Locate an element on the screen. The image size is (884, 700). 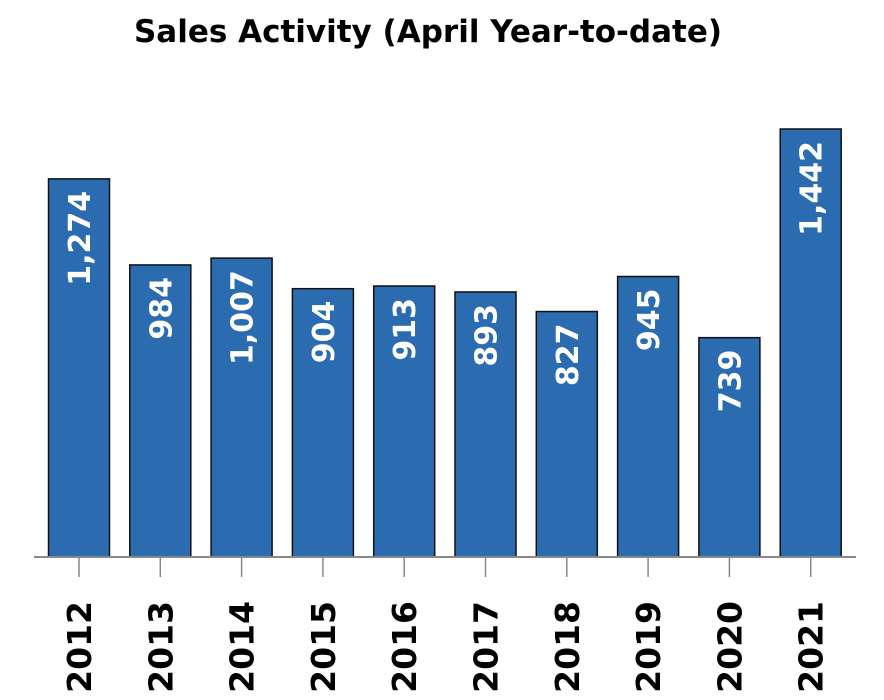
bar-2019 is located at coordinates (648, 416).